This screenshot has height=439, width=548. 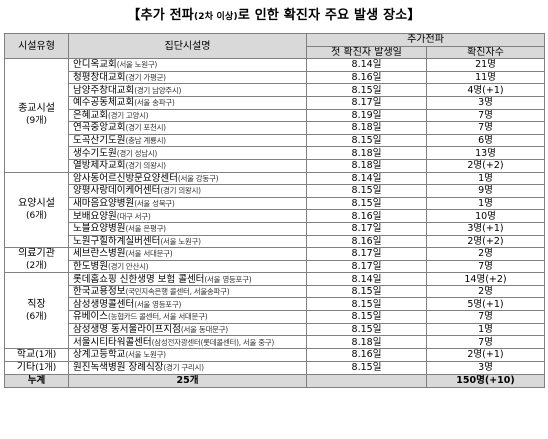 I want to click on facility-name-cell: 한국교용정보(국민지속은행 콜센터, 서울송파구), so click(x=187, y=291).